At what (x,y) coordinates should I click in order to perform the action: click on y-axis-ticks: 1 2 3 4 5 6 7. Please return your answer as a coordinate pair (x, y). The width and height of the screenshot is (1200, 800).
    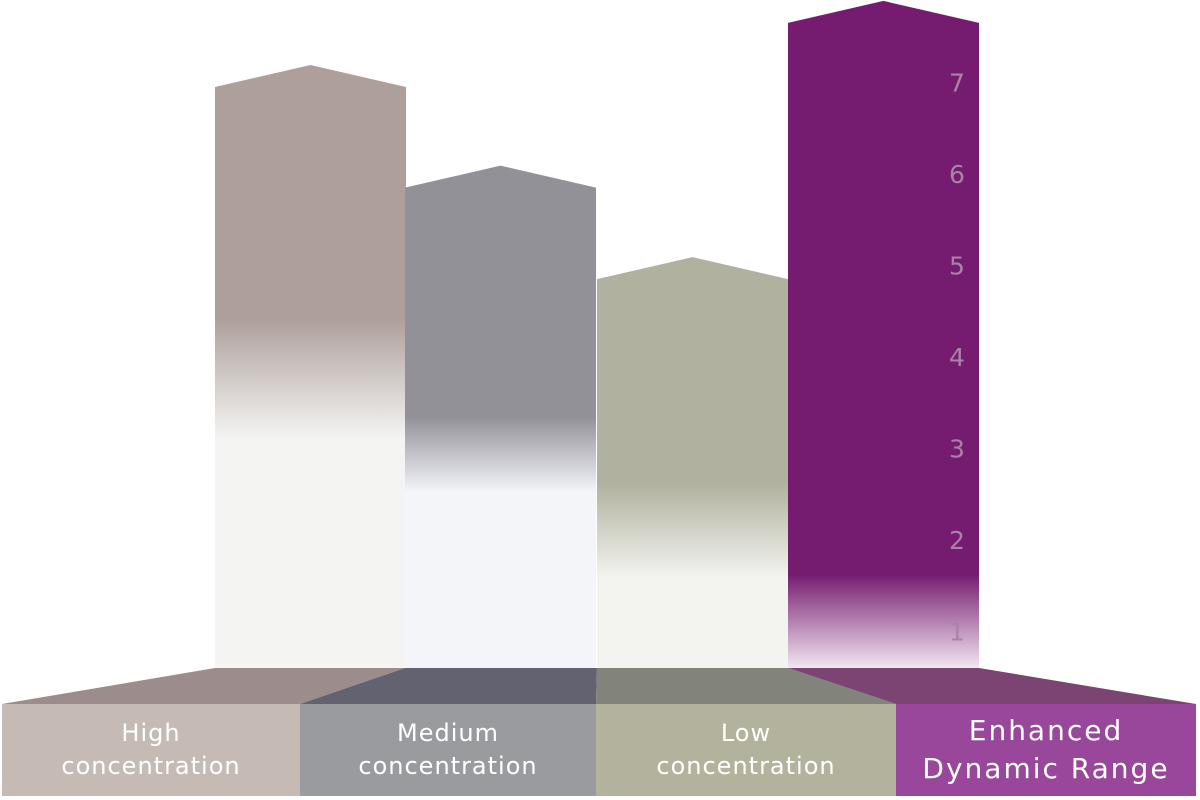
    Looking at the image, I should click on (957, 357).